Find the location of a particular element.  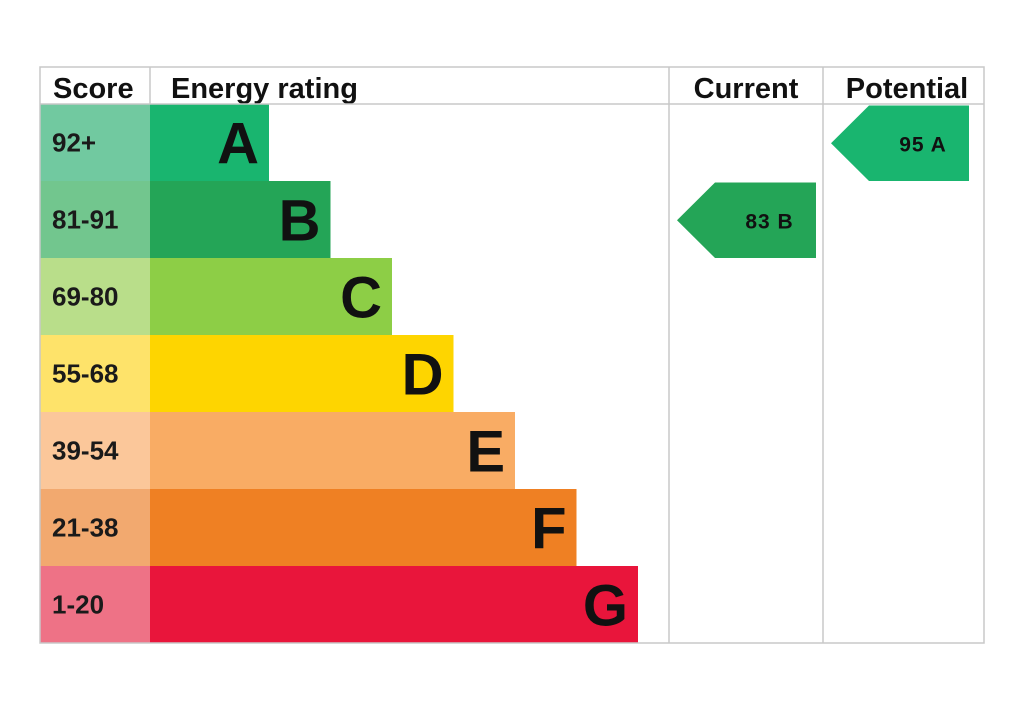

score-cell-g is located at coordinates (95, 604).